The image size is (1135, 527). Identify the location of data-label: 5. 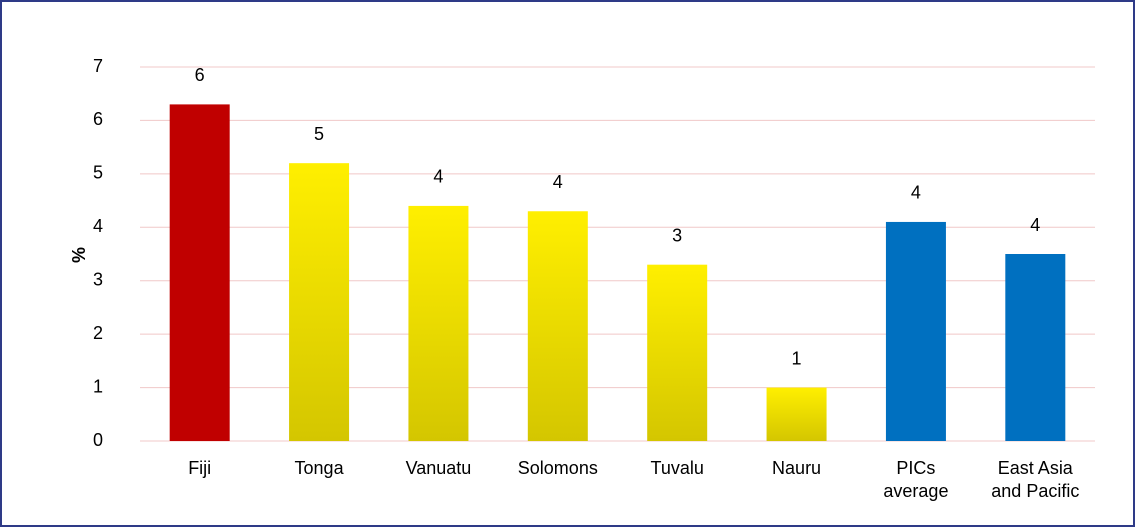
(319, 134).